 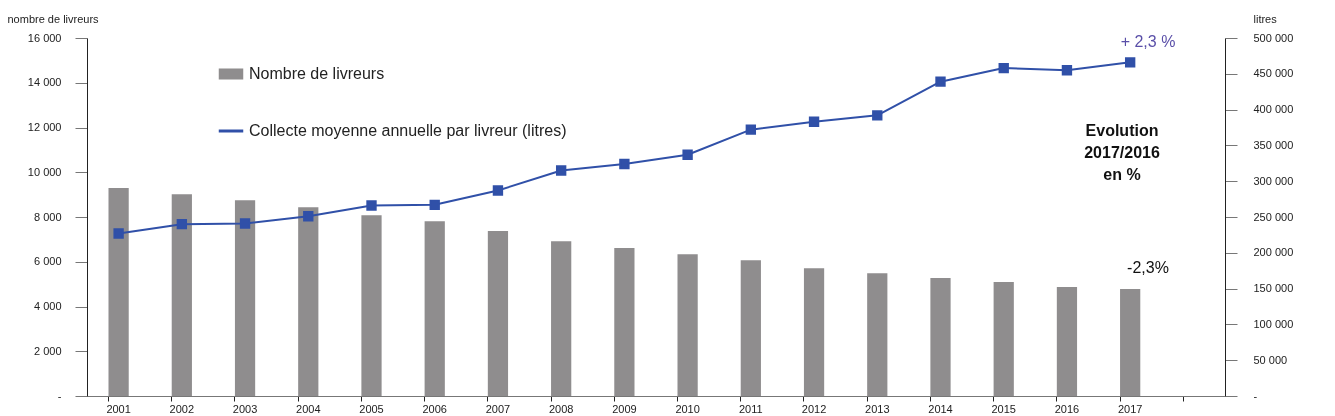 I want to click on x-tick-label: 2017, so click(x=1130, y=408).